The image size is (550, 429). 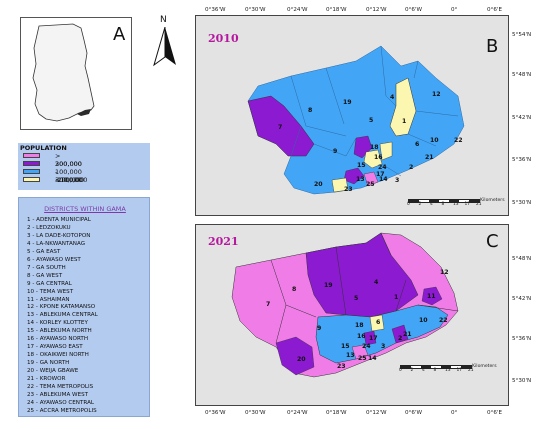 What do you see at coordinates (522, 75) in the screenshot?
I see `latitude-label: 5°48'N` at bounding box center [522, 75].